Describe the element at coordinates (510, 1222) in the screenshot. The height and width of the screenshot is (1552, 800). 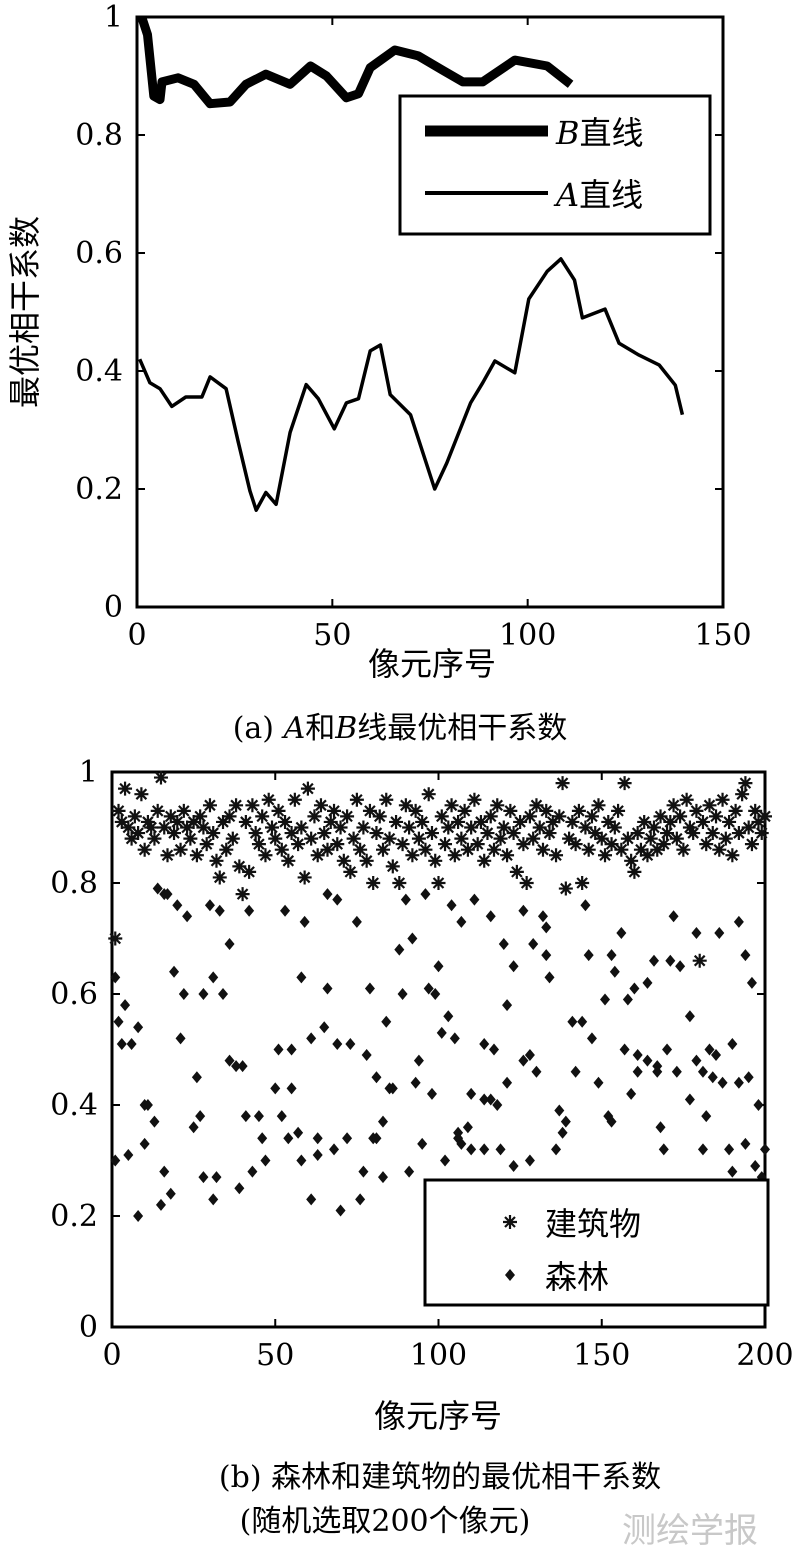
I see `chart-b-legend-marker-building` at that location.